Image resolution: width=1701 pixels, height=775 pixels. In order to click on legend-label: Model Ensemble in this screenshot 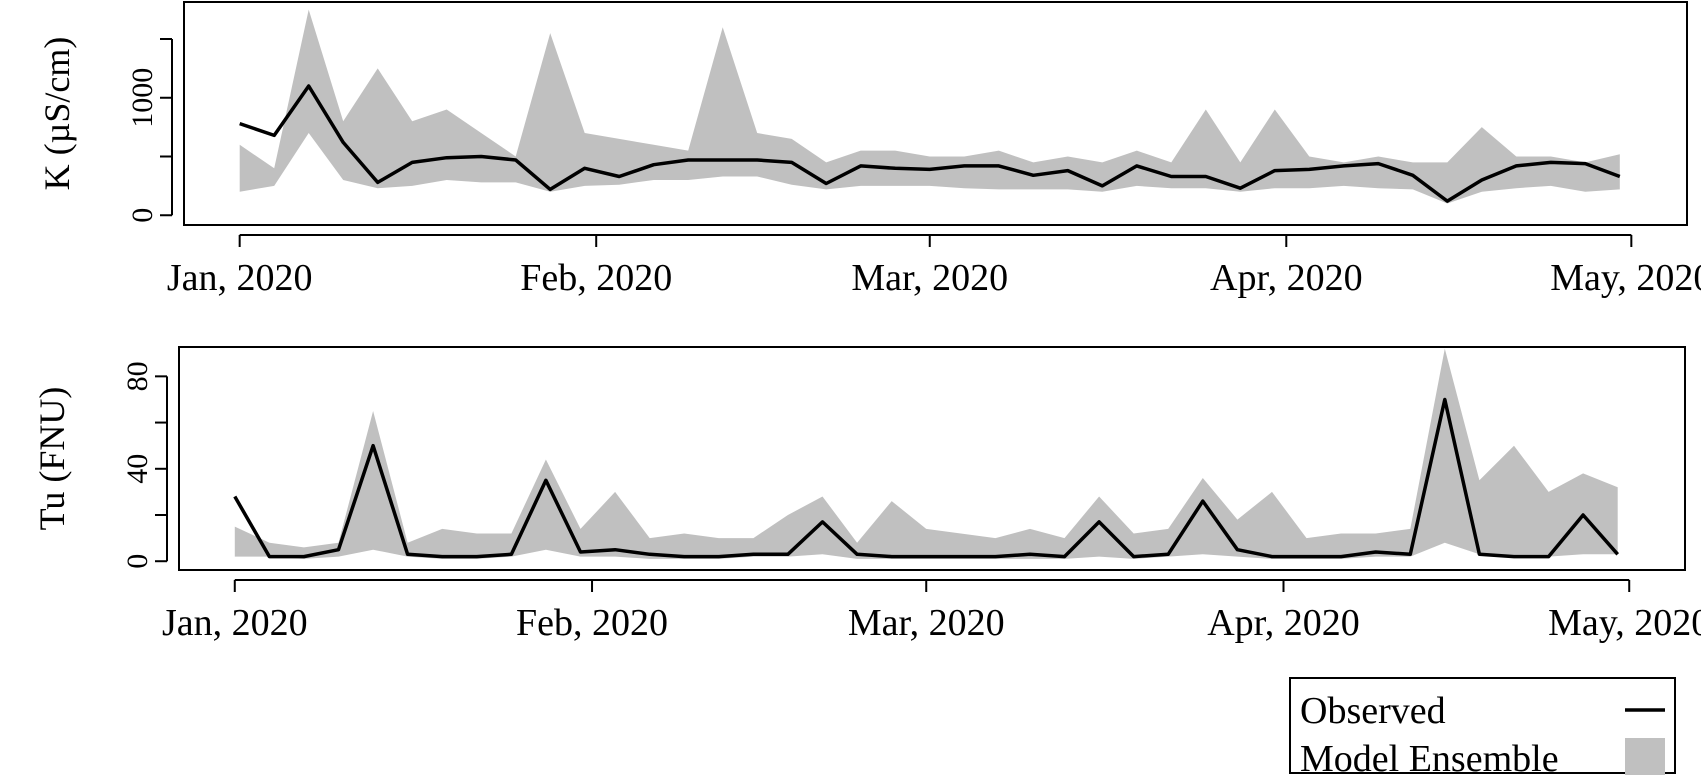, I will do `click(1429, 756)`.